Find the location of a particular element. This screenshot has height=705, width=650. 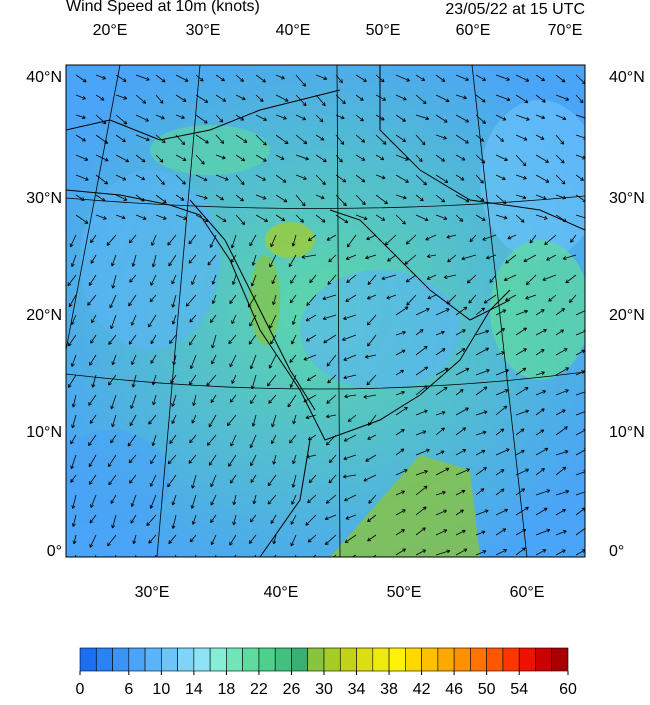

colorbar-label: 10 is located at coordinates (161, 689).